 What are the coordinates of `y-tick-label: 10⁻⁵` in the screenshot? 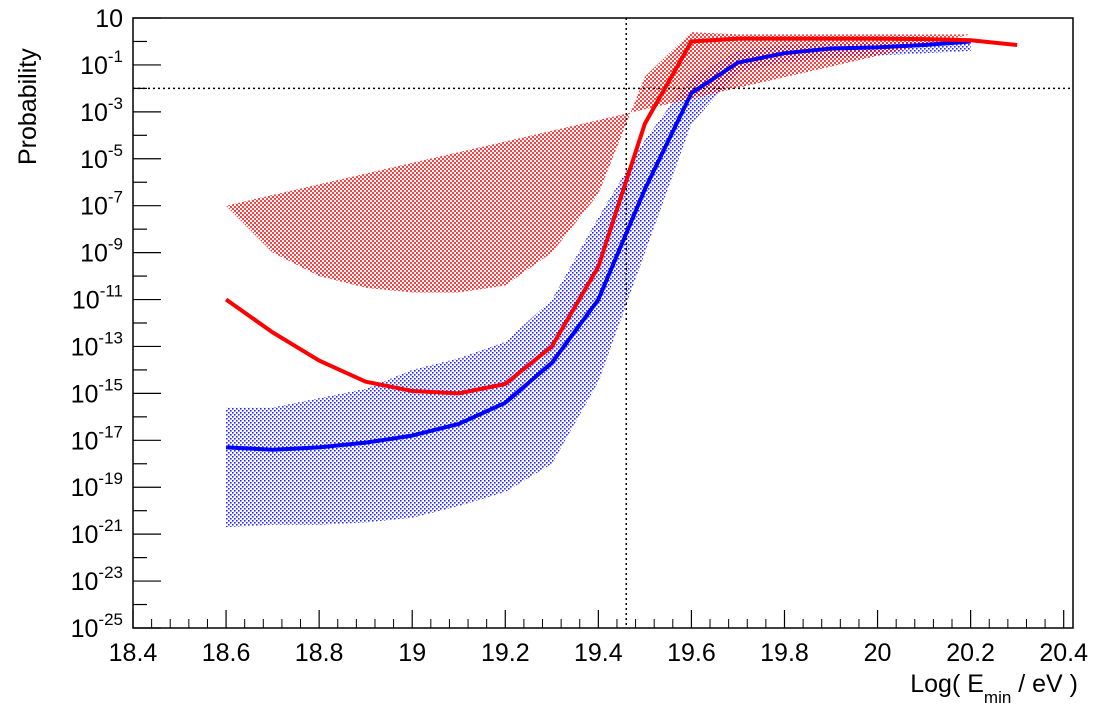 It's located at (101, 157).